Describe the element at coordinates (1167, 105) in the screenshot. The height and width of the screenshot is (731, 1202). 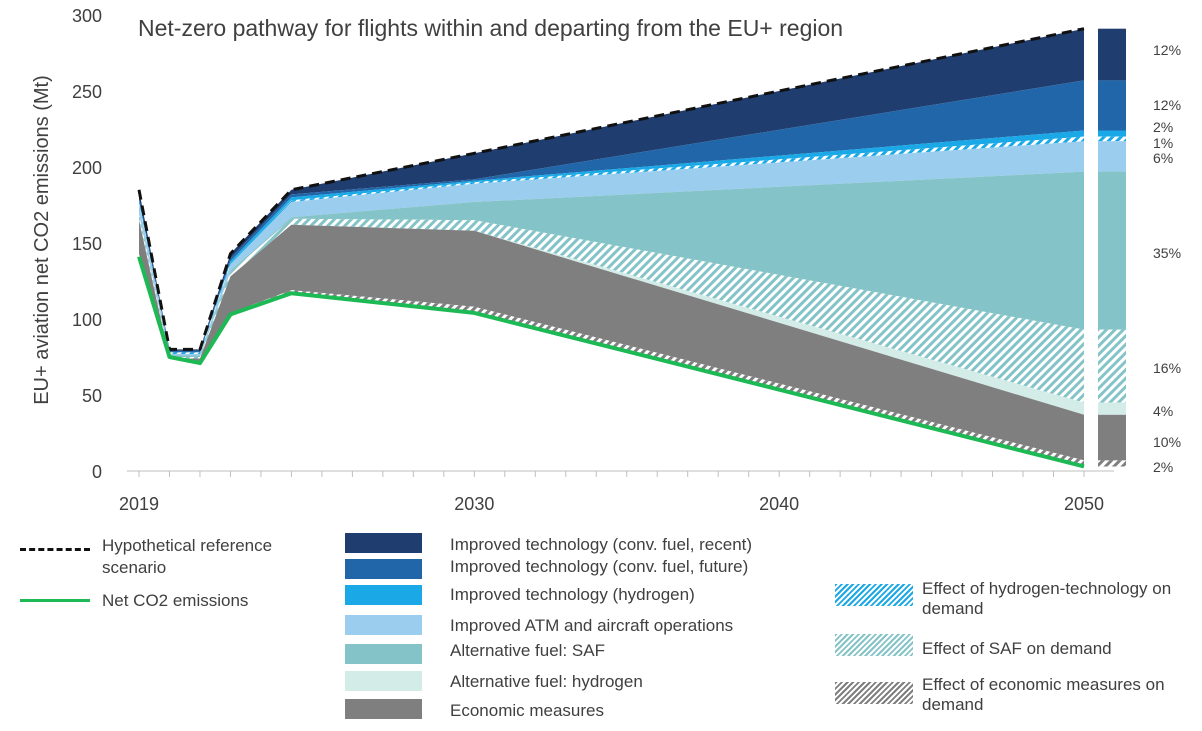
I see `share-label-improved-technology-conv-fuel-future: 12%` at that location.